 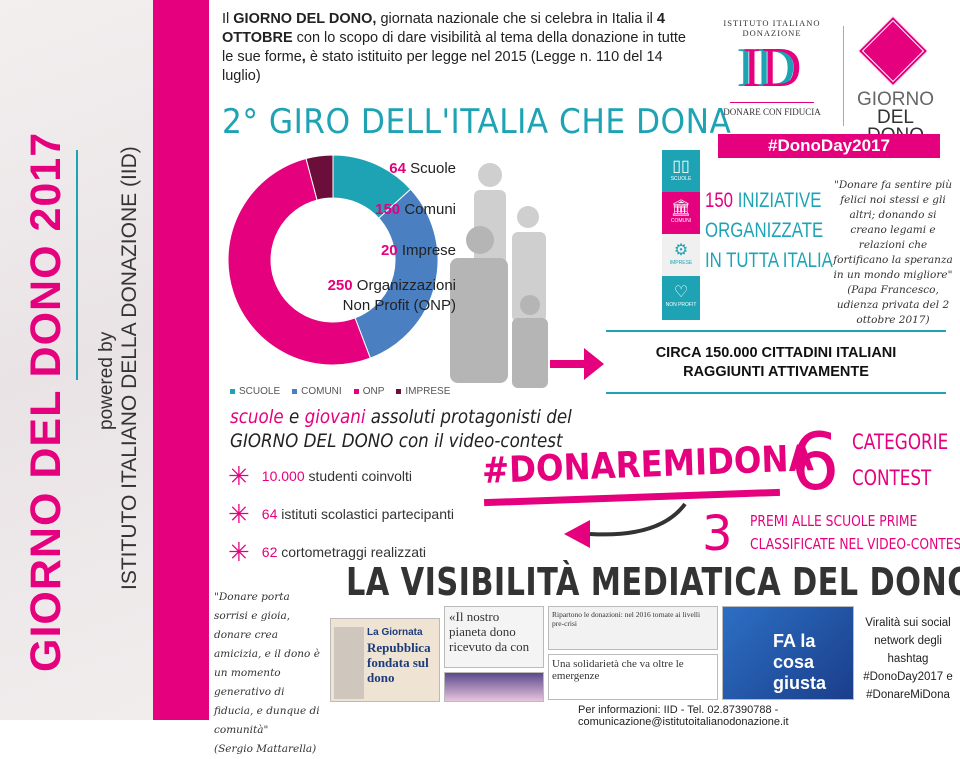 What do you see at coordinates (255, 391) in the screenshot?
I see `legend-item-scuole: SCUOLE` at bounding box center [255, 391].